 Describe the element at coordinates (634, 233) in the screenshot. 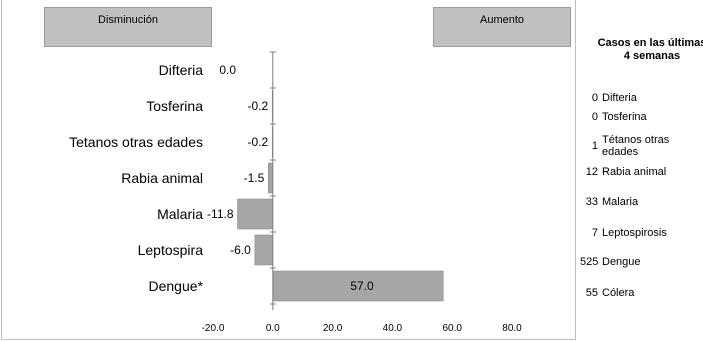

I see `disease-name: Leptospirosis` at that location.